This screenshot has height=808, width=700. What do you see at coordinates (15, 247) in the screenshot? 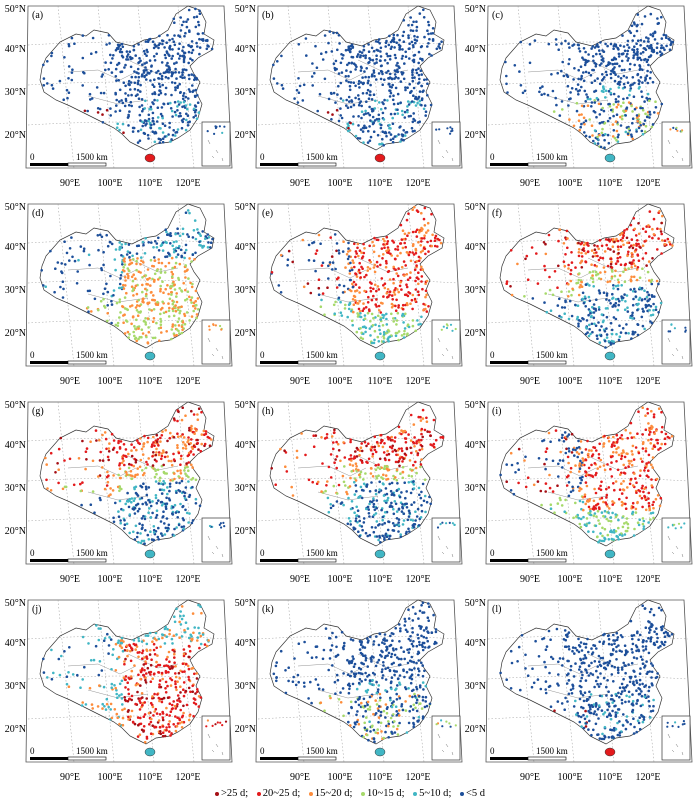
I see `latitude-label: 40°N` at bounding box center [15, 247].